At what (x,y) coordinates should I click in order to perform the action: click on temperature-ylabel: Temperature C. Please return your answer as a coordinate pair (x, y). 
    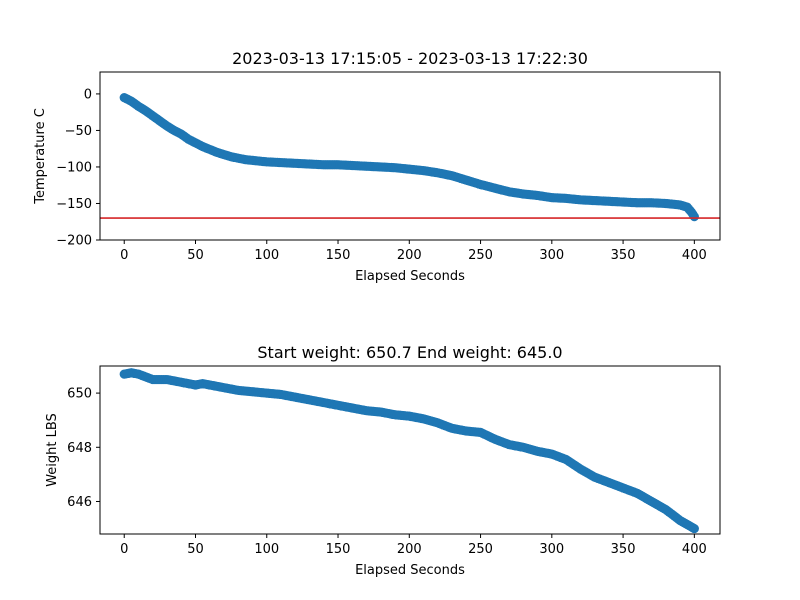
    Looking at the image, I should click on (40, 156).